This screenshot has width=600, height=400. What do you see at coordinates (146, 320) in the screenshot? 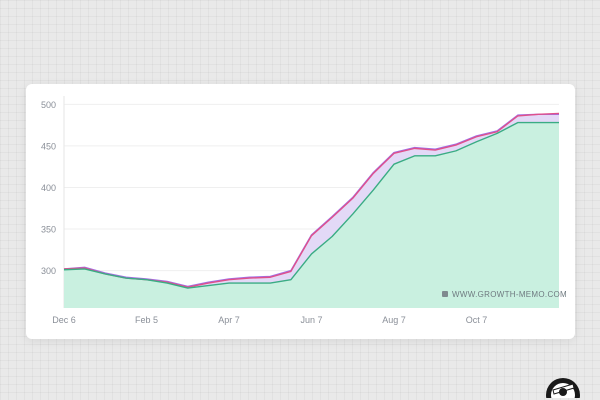
I see `x-tick-label: Feb 5` at bounding box center [146, 320].